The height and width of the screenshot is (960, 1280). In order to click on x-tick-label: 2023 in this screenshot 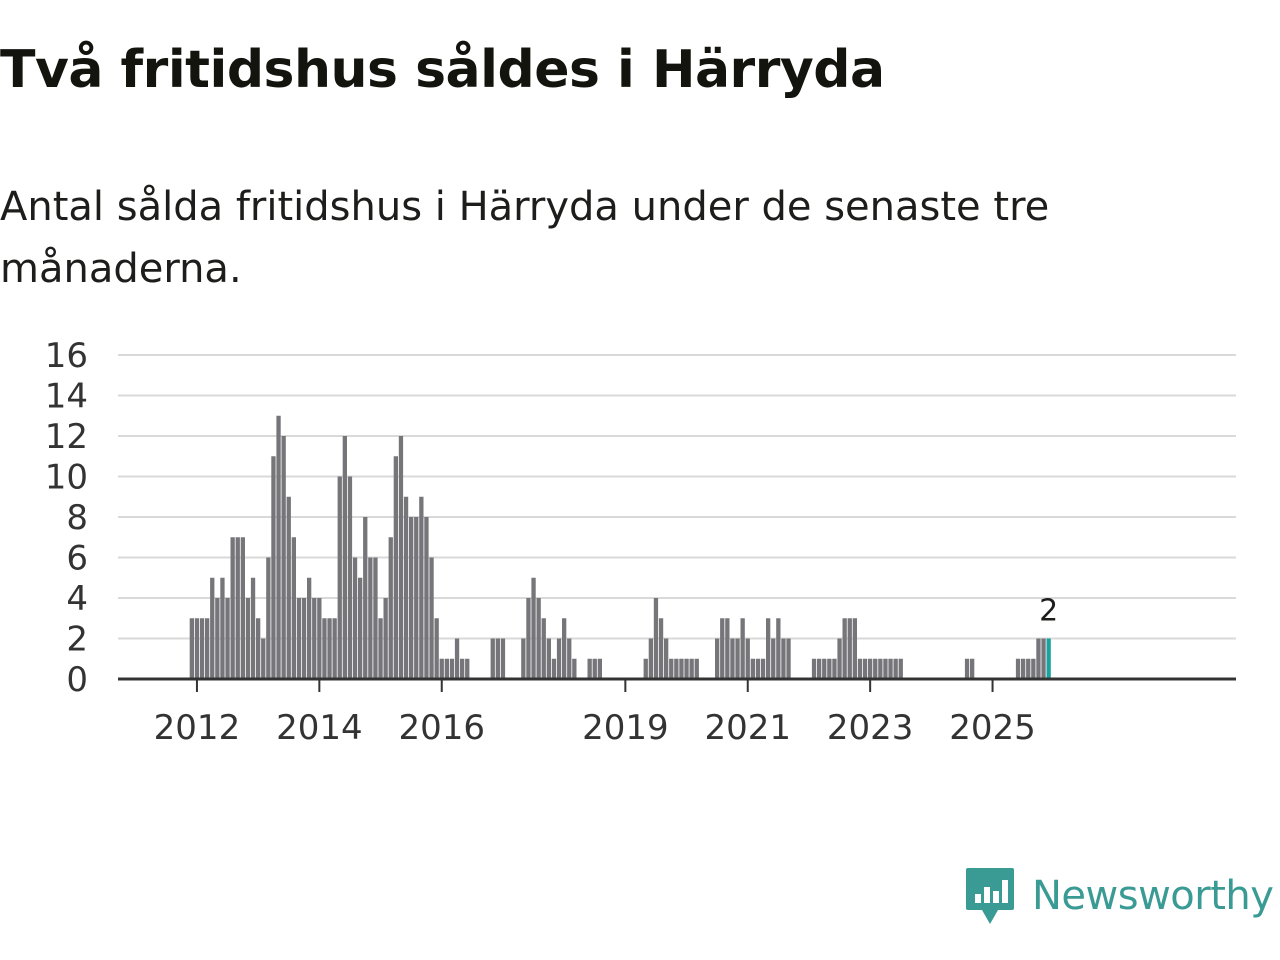, I will do `click(870, 724)`.